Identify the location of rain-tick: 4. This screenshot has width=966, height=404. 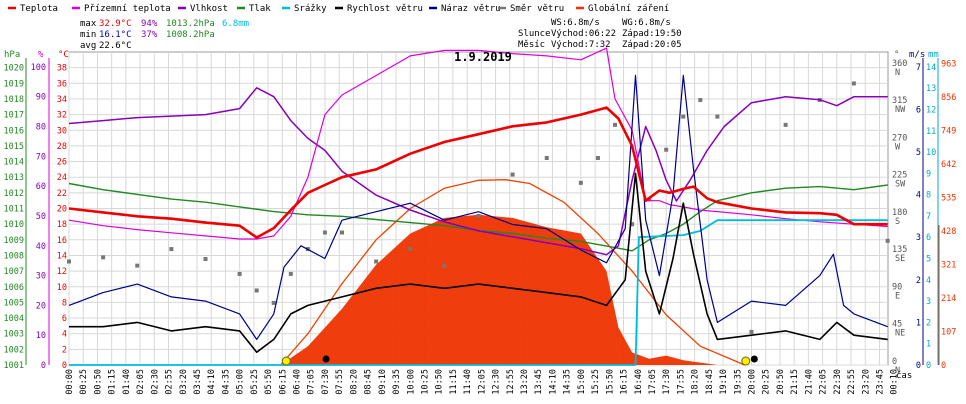
(928, 281).